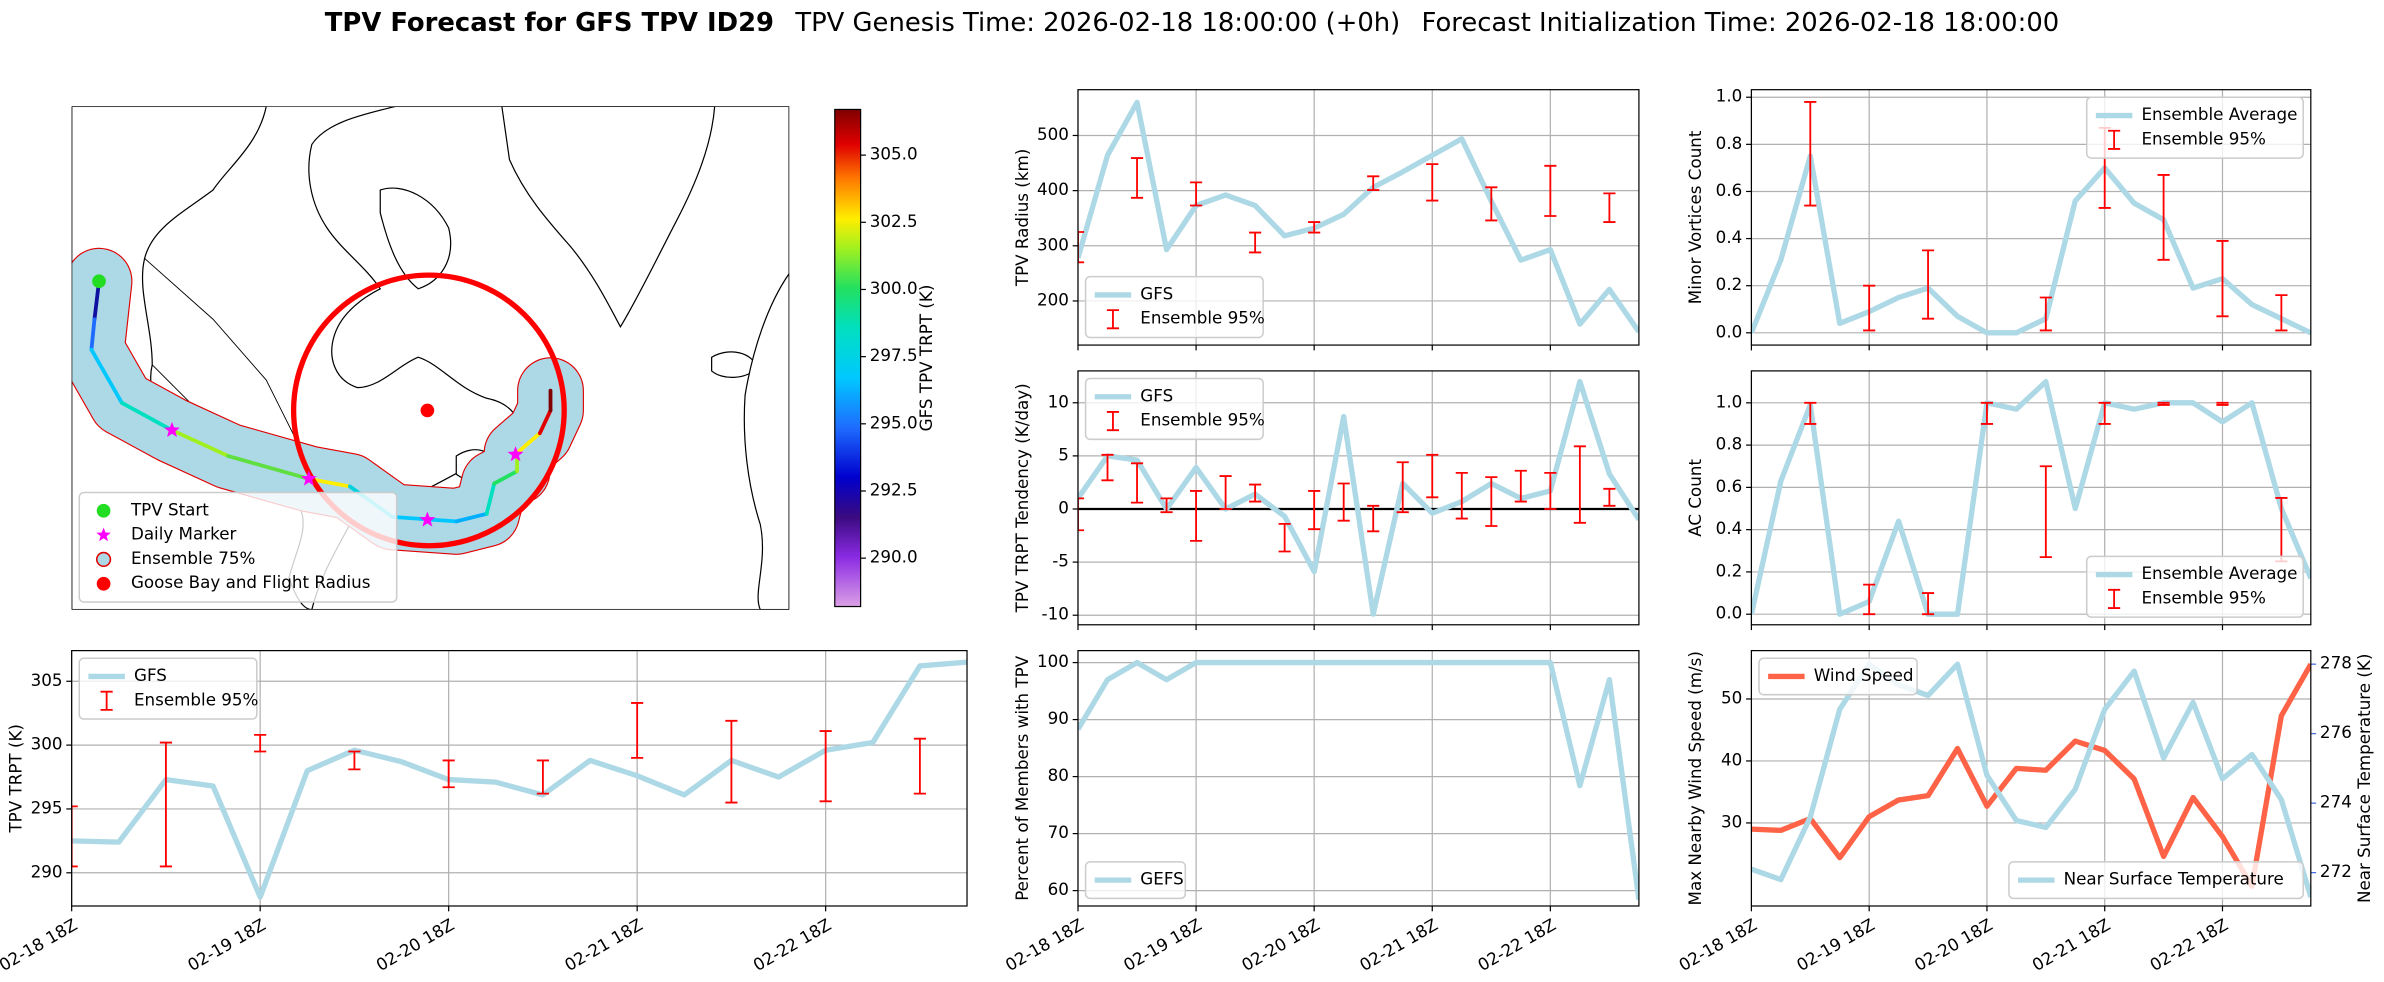  What do you see at coordinates (1729, 613) in the screenshot?
I see `y-tick-label: 0.0` at bounding box center [1729, 613].